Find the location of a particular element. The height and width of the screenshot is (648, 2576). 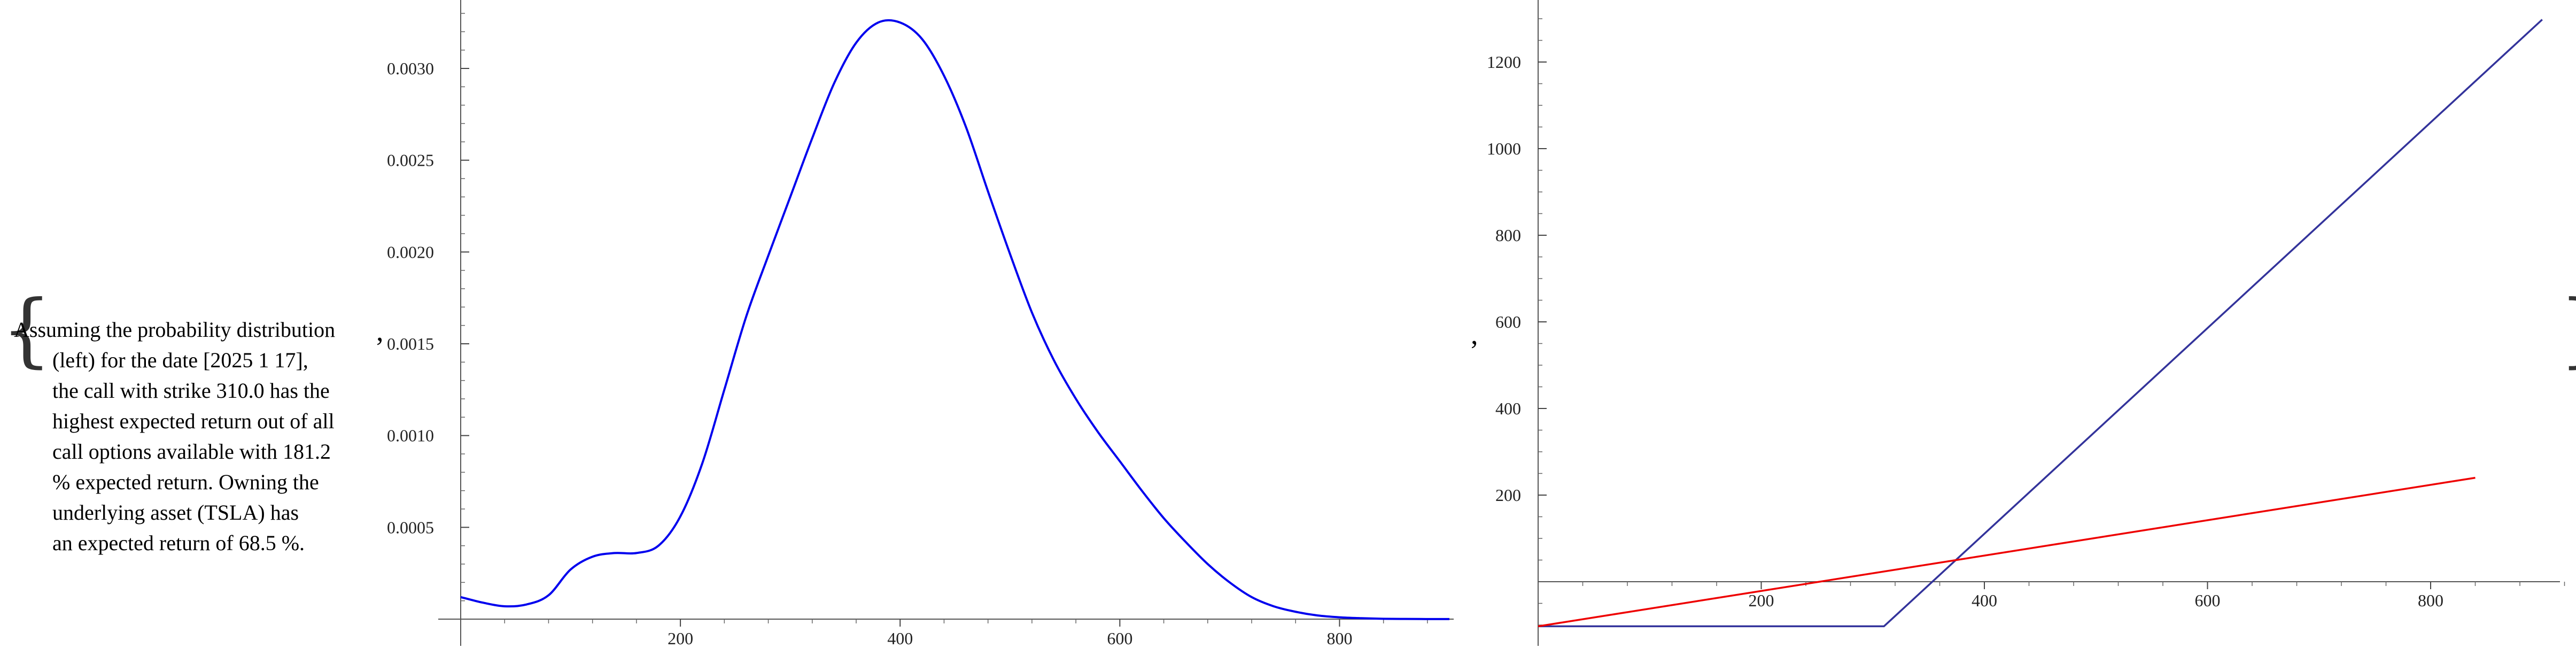

text-line: Assuming the probability distribution is located at coordinates (175, 330).